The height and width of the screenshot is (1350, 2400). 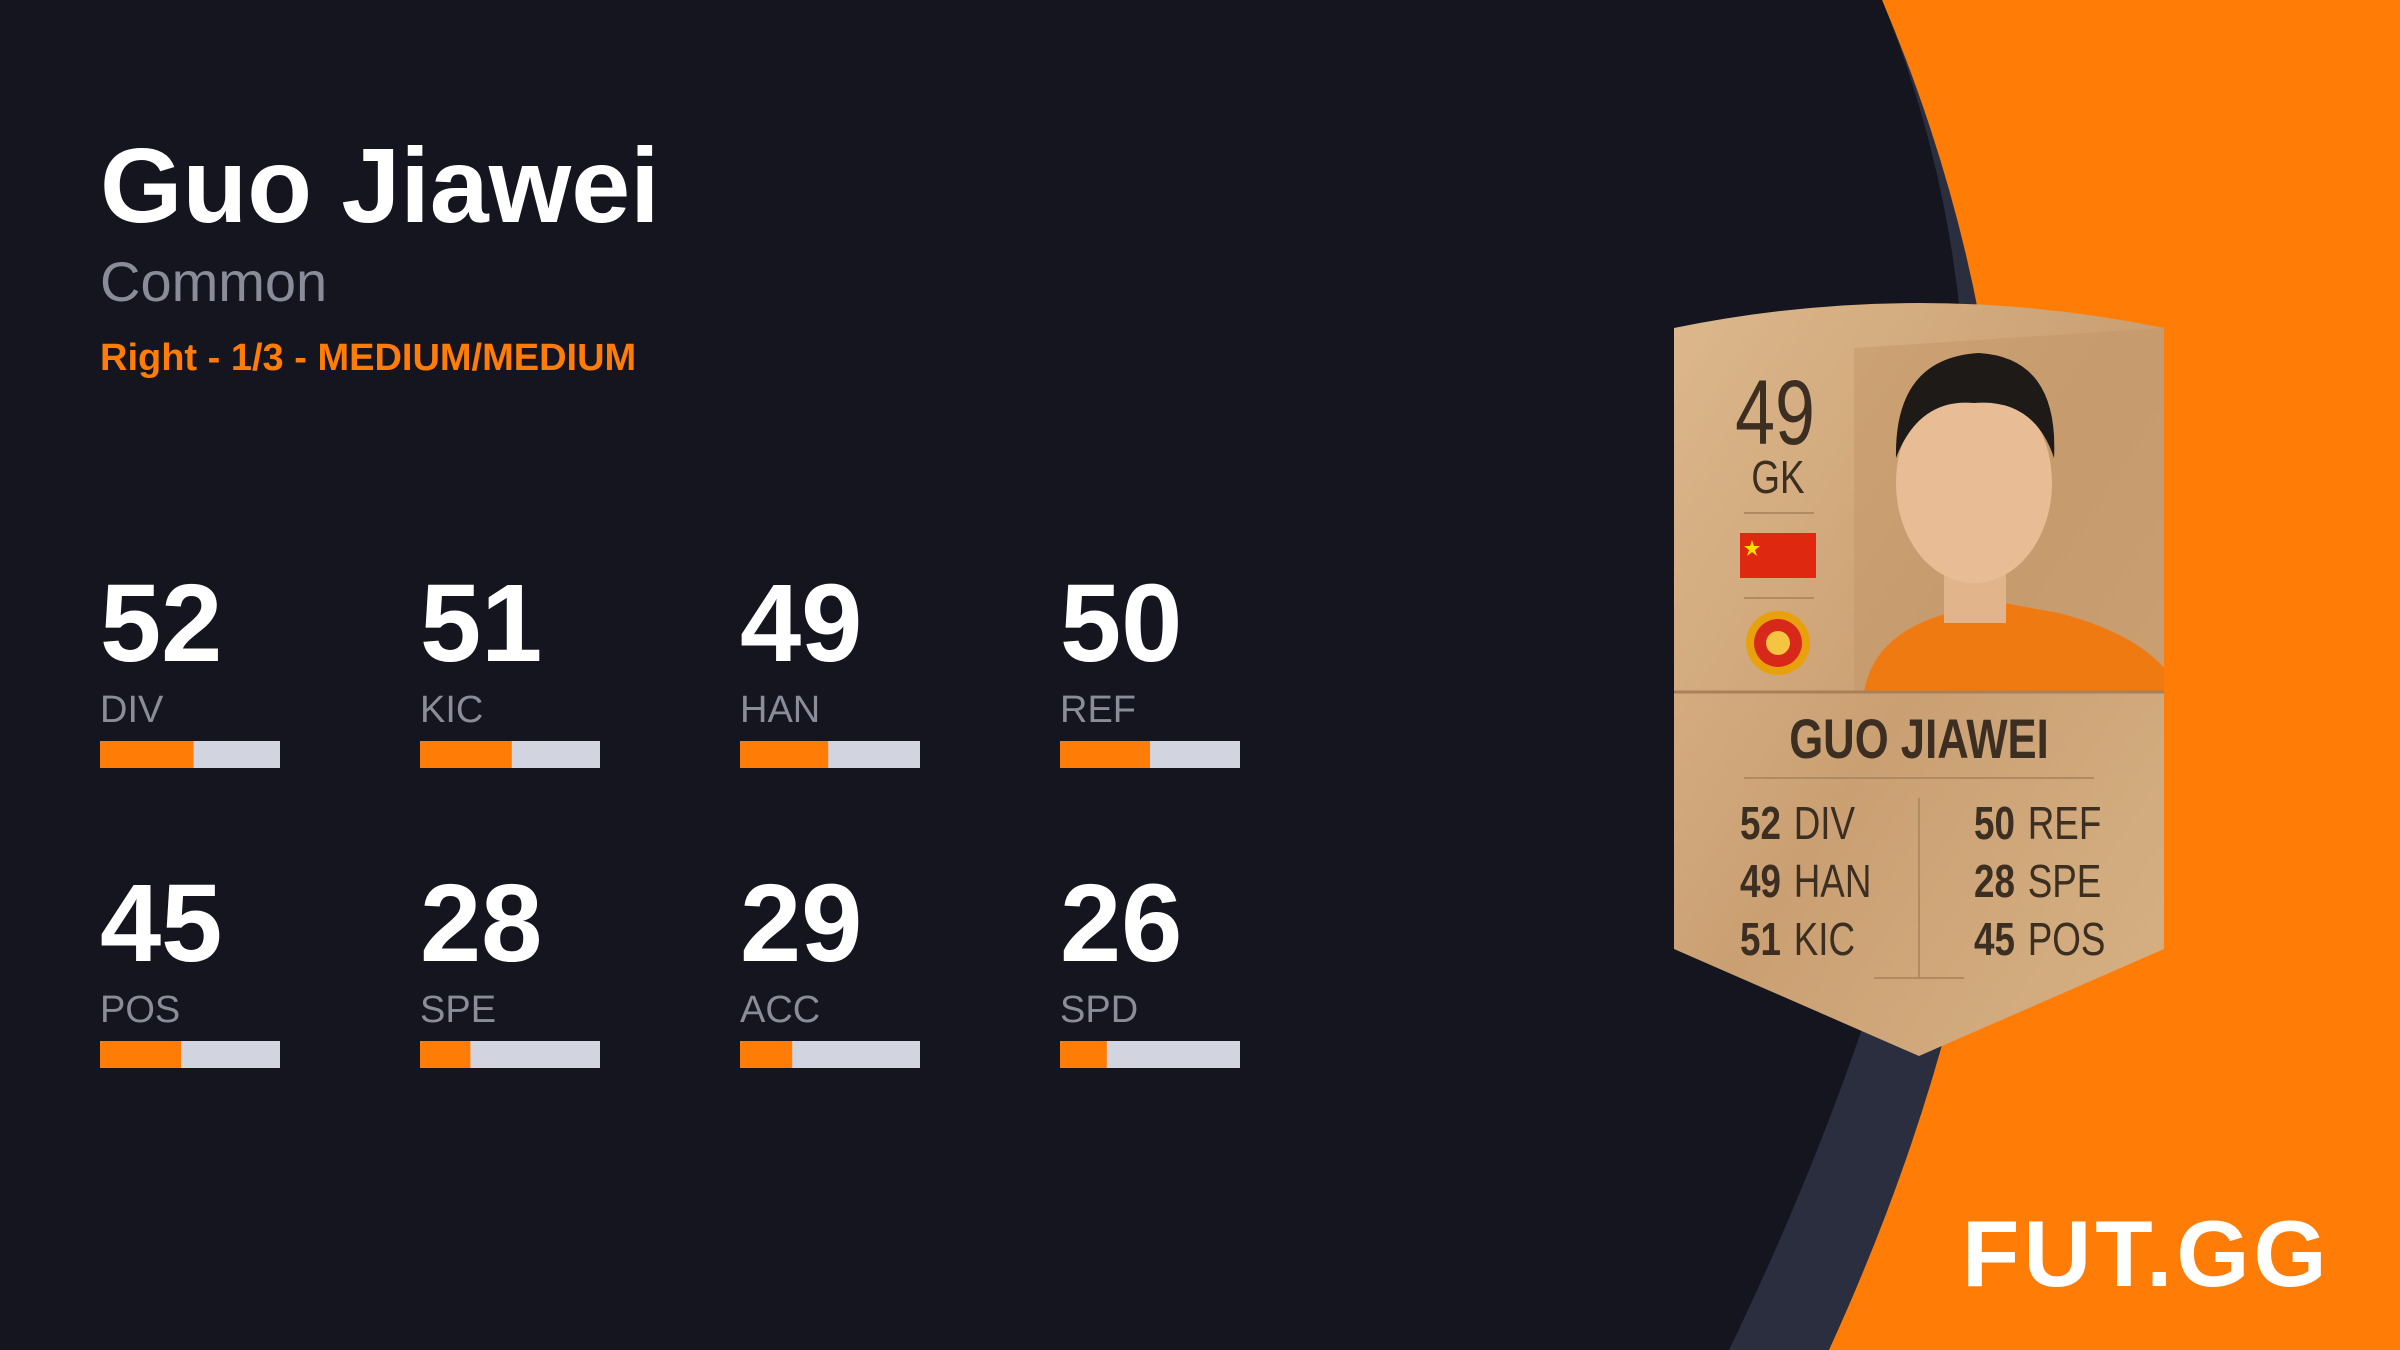 What do you see at coordinates (1760, 881) in the screenshot?
I see `card-stat-value: 49` at bounding box center [1760, 881].